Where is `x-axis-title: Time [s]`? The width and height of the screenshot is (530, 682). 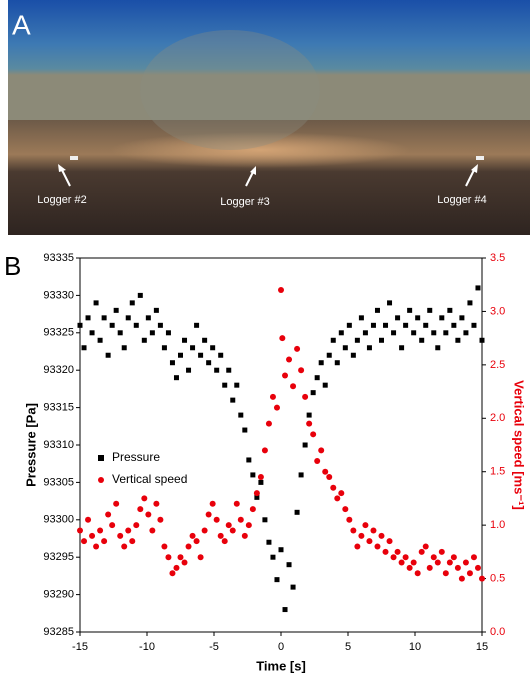
x-axis-title: Time [s] is located at coordinates (281, 665).